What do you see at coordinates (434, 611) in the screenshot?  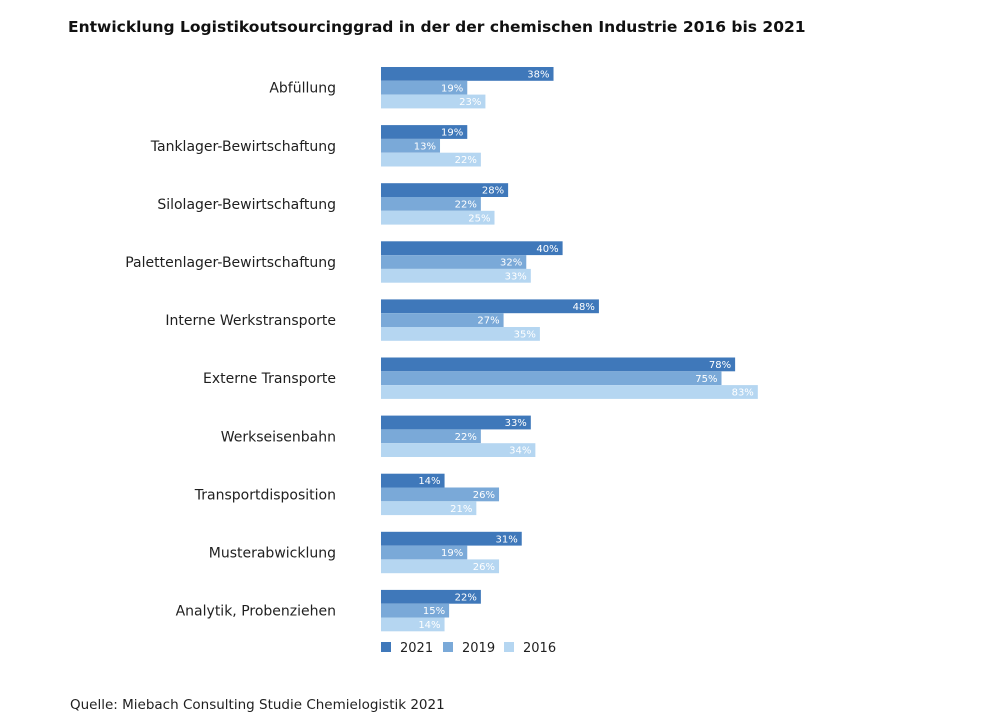 I see `data-label: 15%` at bounding box center [434, 611].